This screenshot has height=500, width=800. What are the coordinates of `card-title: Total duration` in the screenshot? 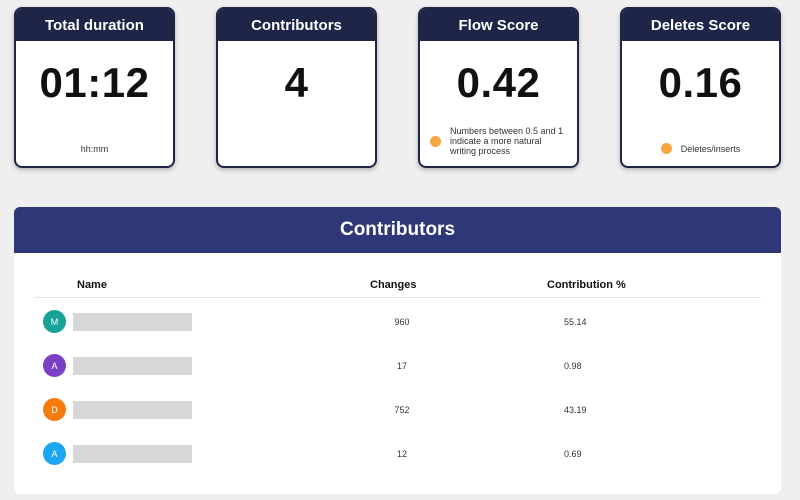 It's located at (94, 25).